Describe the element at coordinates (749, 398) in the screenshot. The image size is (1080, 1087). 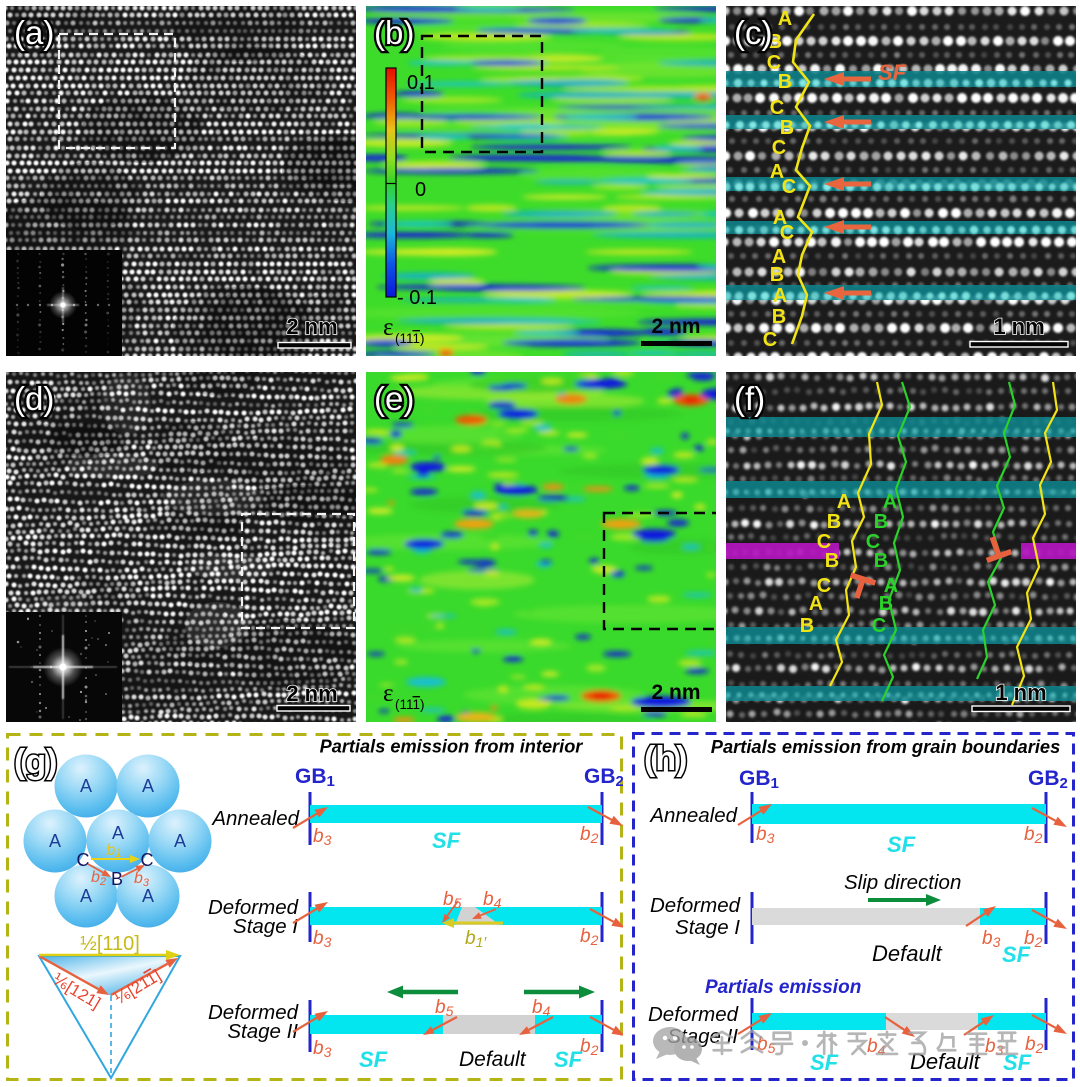
I see `svg-text: (f)` at that location.